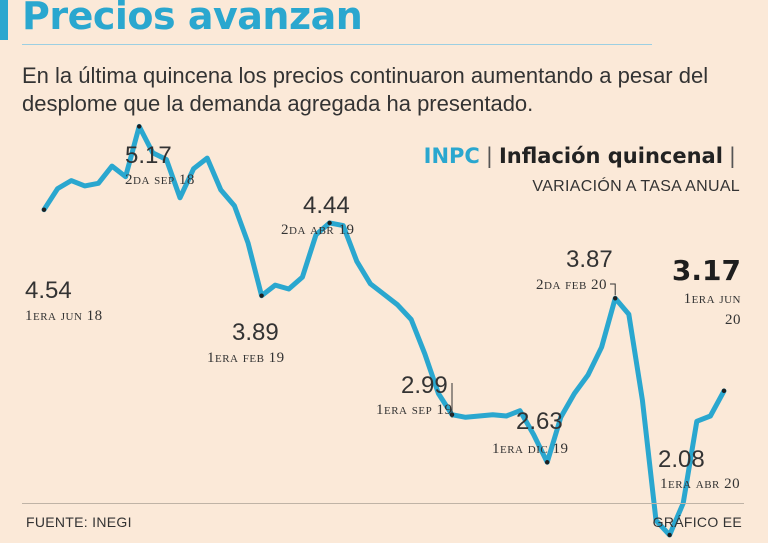  What do you see at coordinates (589, 259) in the screenshot?
I see `label-value-3-87: 3.87` at bounding box center [589, 259].